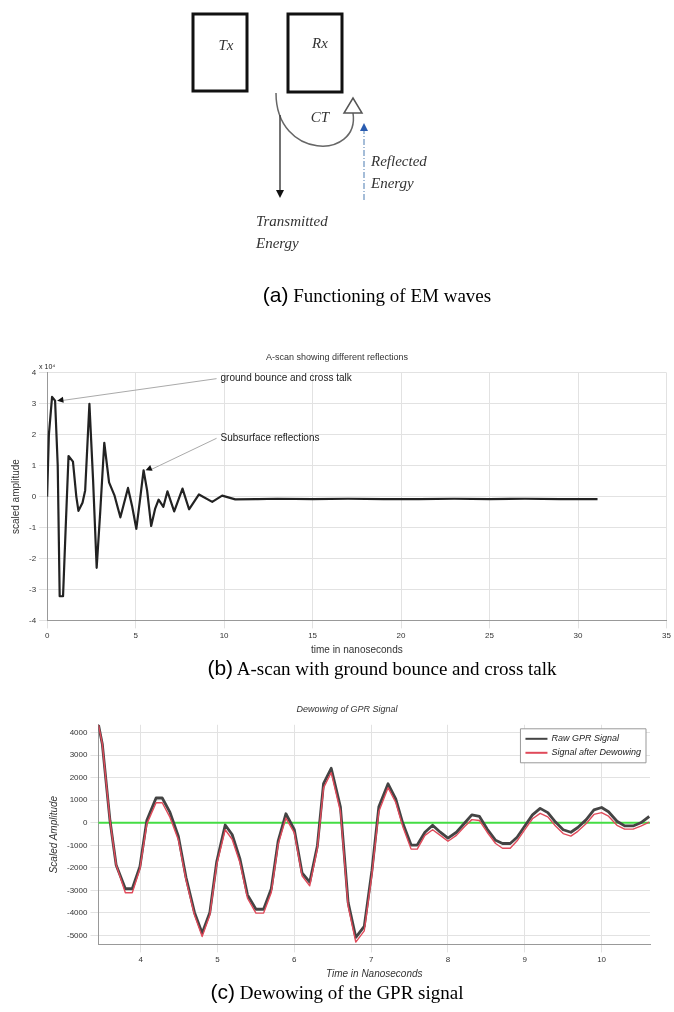 The height and width of the screenshot is (1012, 674). What do you see at coordinates (79, 755) in the screenshot?
I see `y-tick-label: 3000` at bounding box center [79, 755].